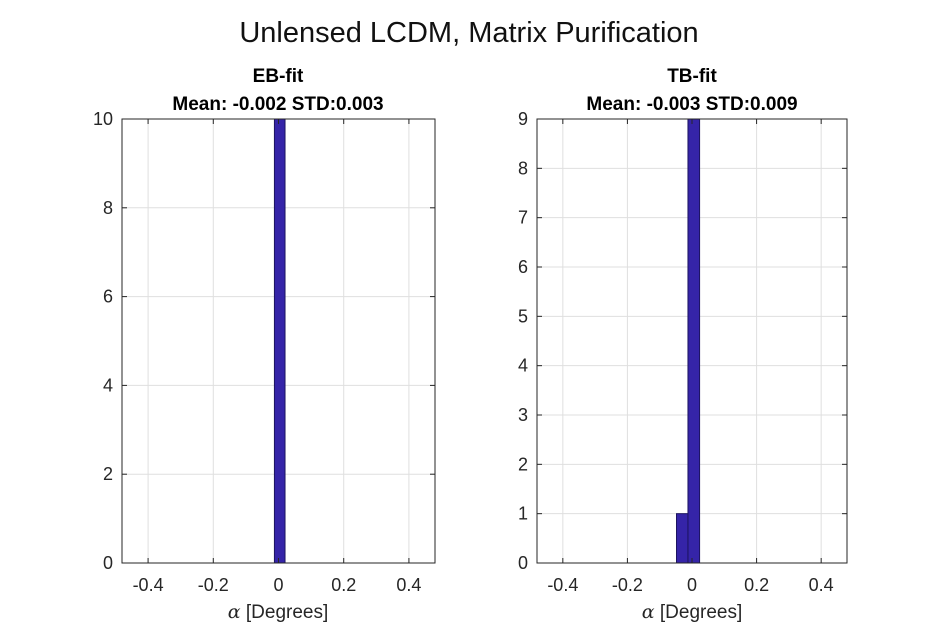  What do you see at coordinates (523, 316) in the screenshot?
I see `y-tick-label: 5` at bounding box center [523, 316].